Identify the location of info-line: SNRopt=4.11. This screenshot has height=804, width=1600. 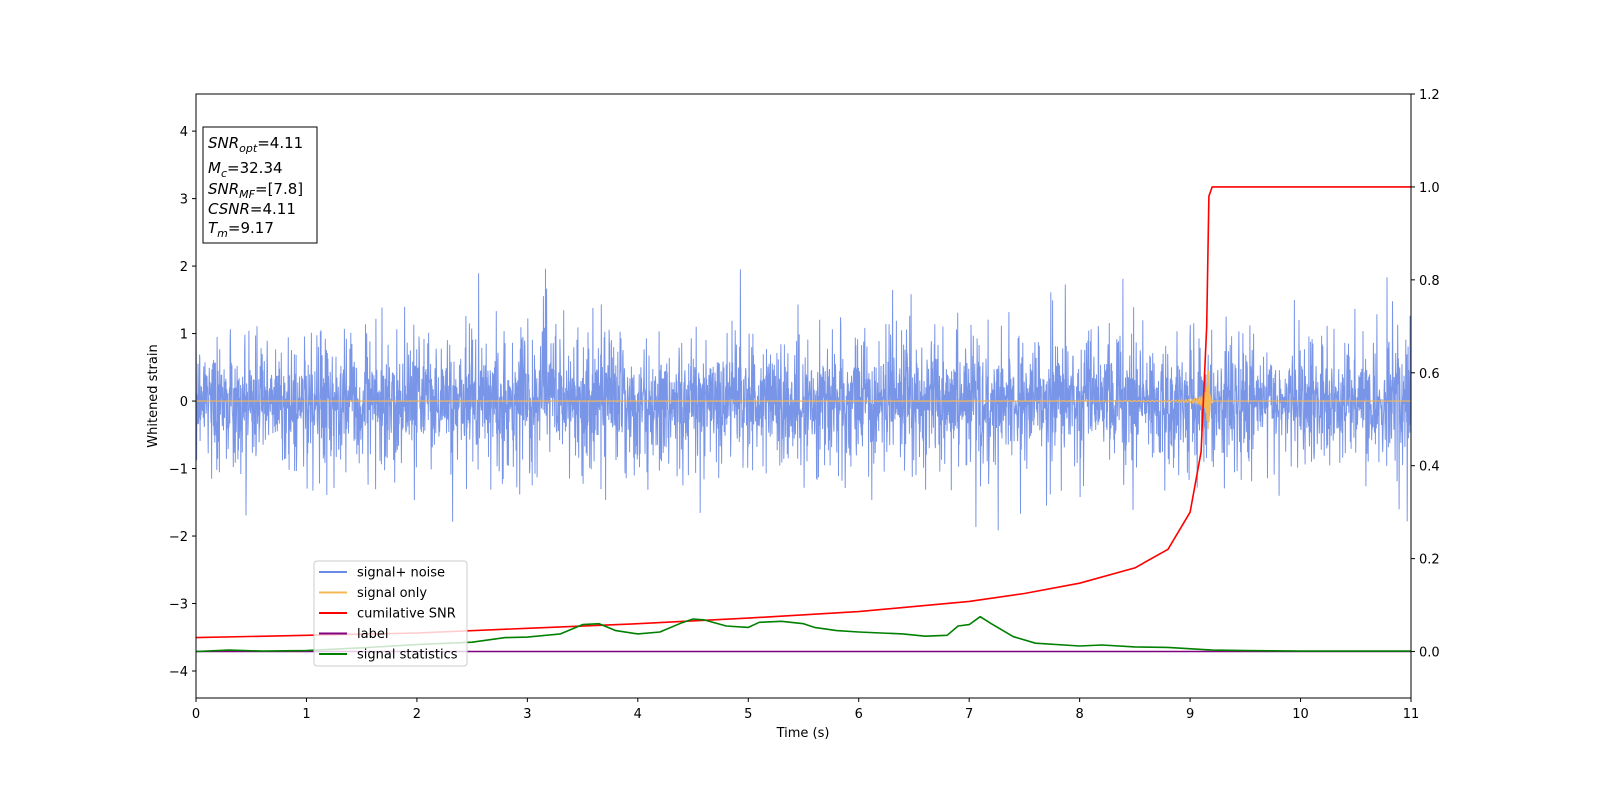
(255, 144).